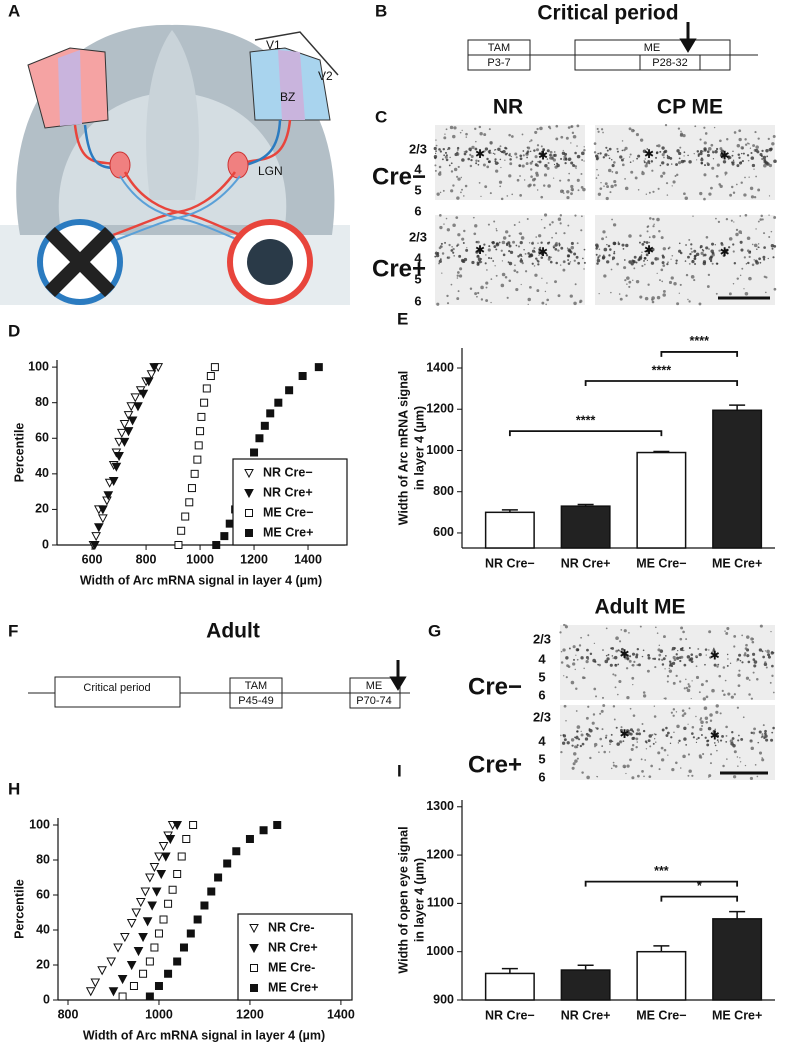 The width and height of the screenshot is (791, 1050). What do you see at coordinates (661, 975) in the screenshot?
I see `bar` at bounding box center [661, 975].